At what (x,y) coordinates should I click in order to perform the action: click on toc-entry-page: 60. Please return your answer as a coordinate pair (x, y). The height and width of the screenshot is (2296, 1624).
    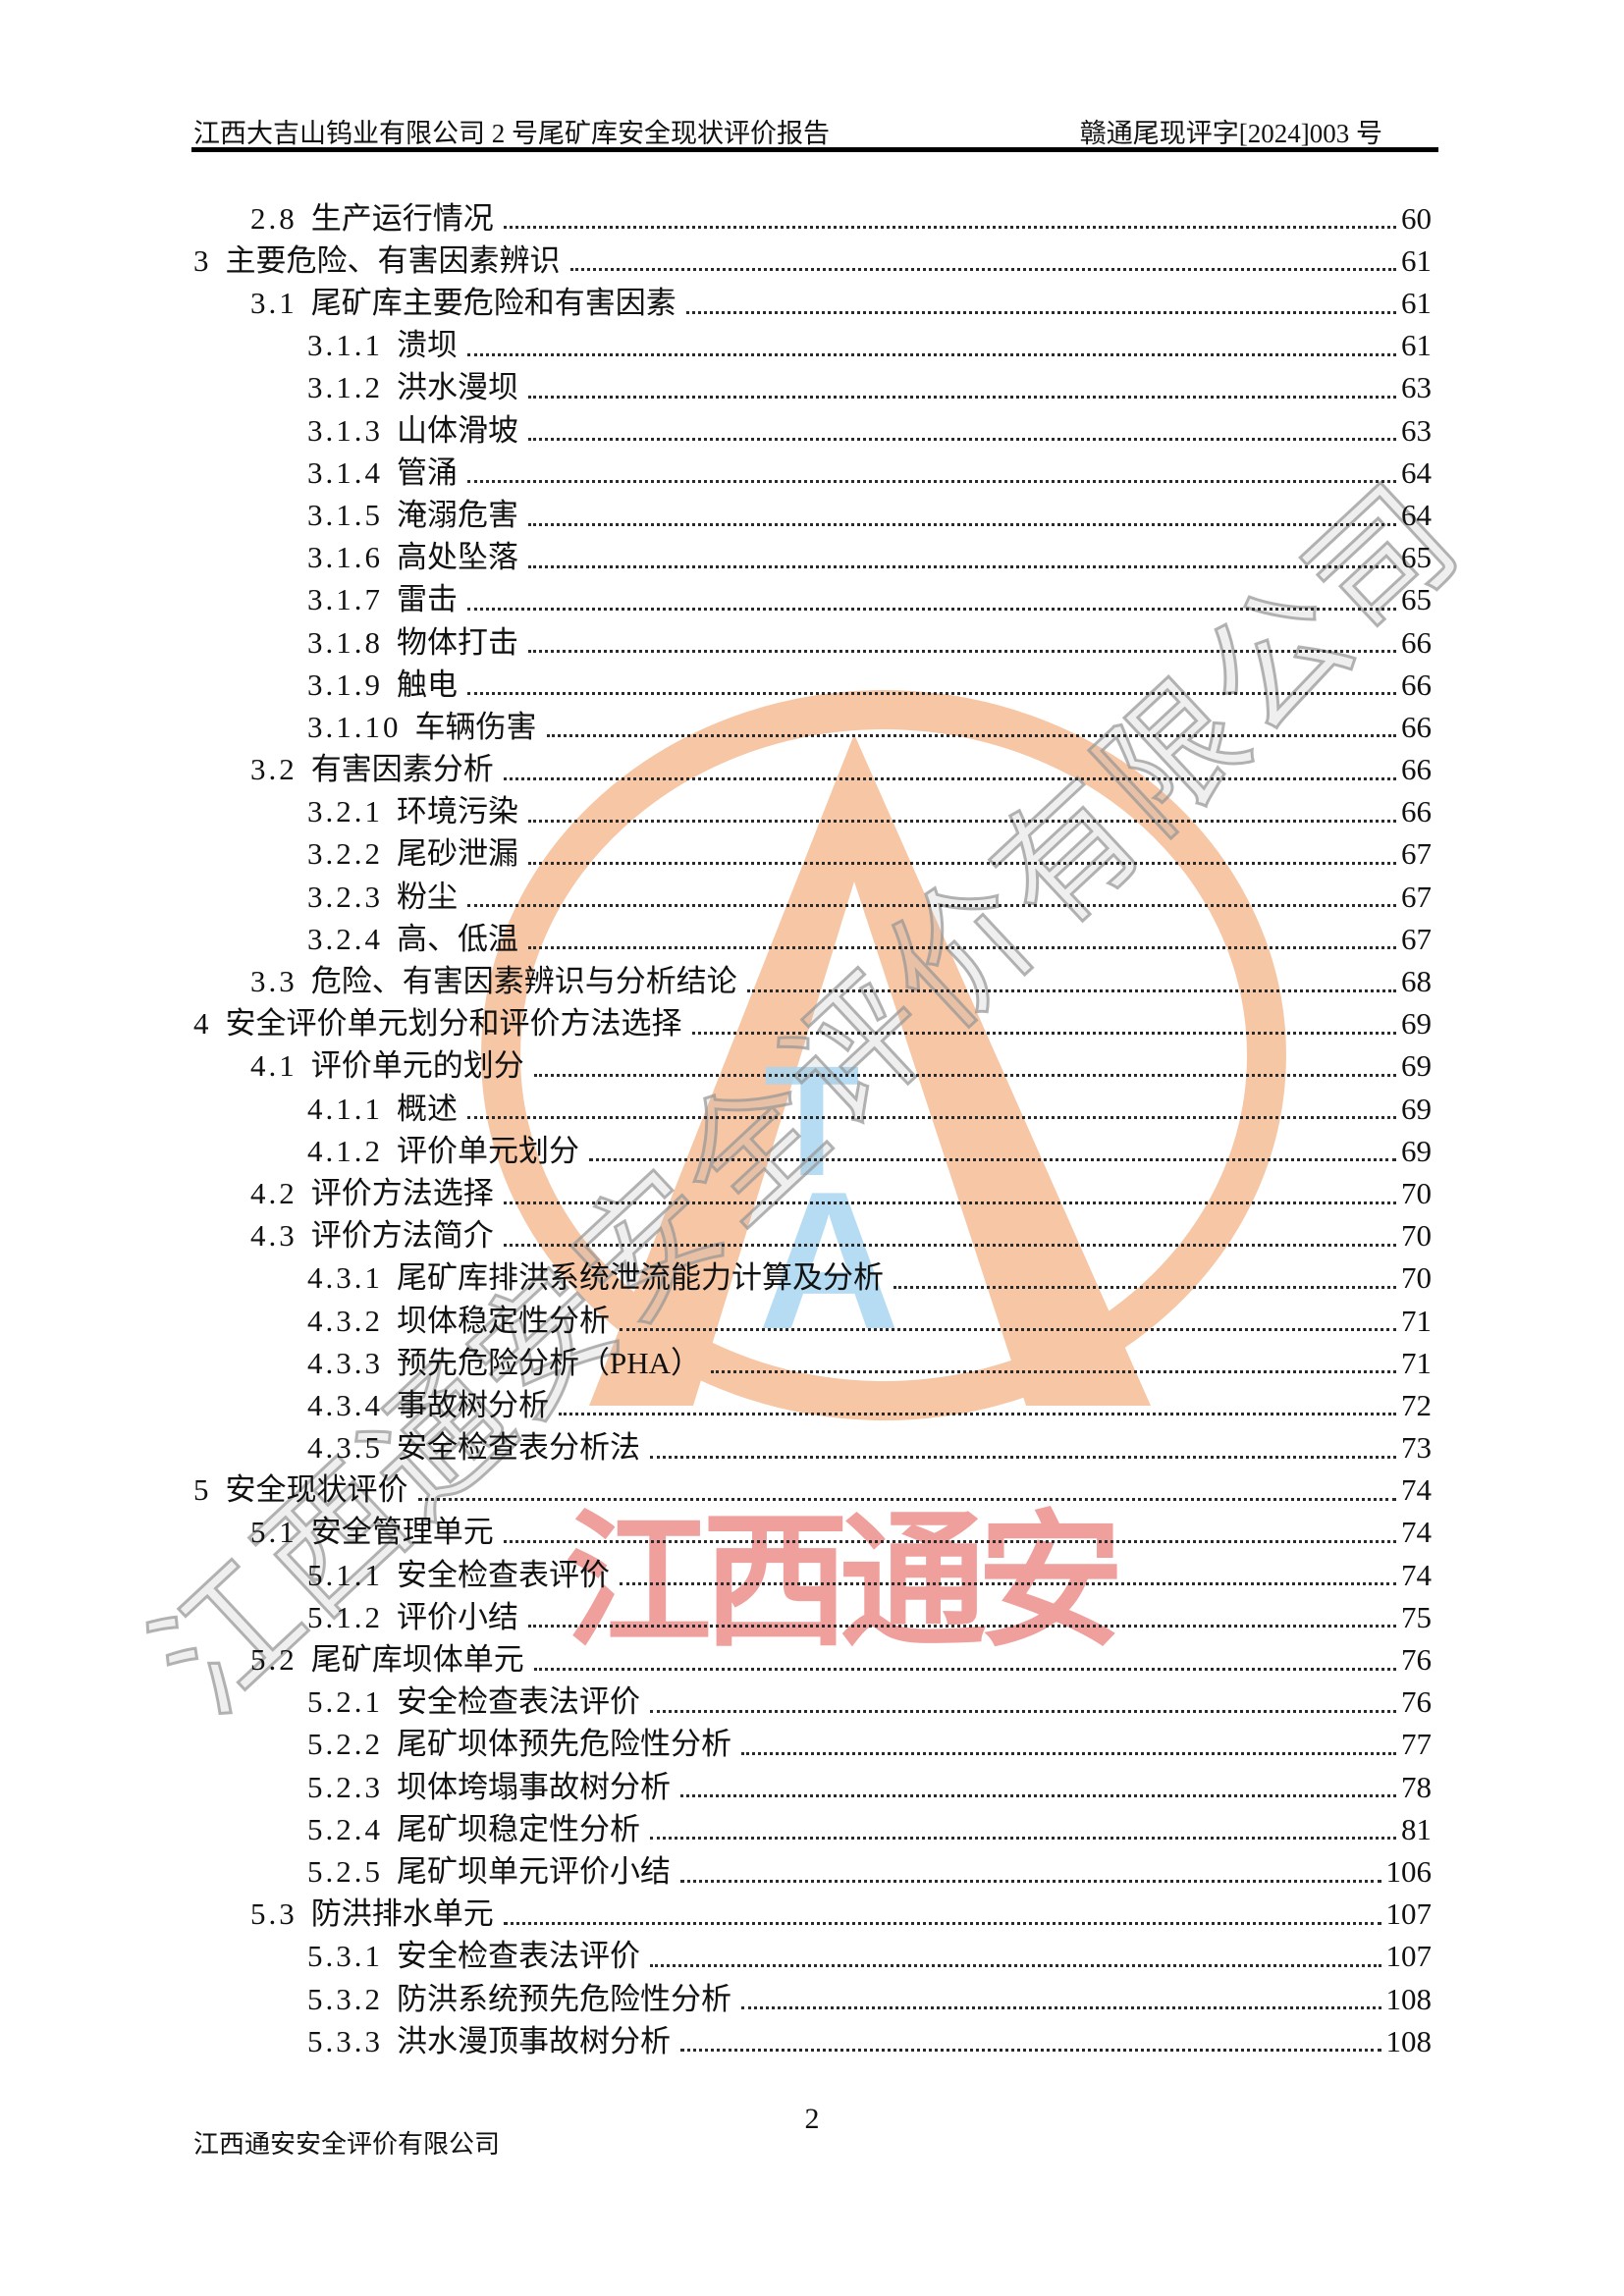
    Looking at the image, I should click on (1416, 218).